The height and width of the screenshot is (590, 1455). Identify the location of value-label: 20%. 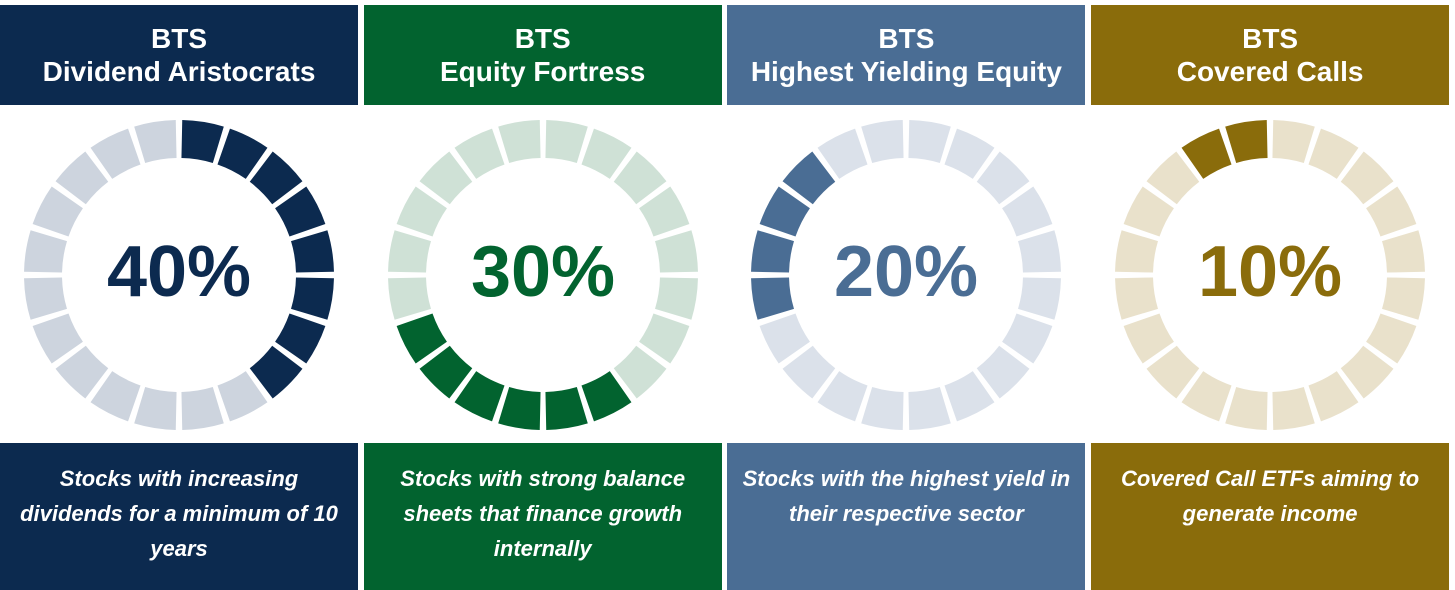
(906, 272).